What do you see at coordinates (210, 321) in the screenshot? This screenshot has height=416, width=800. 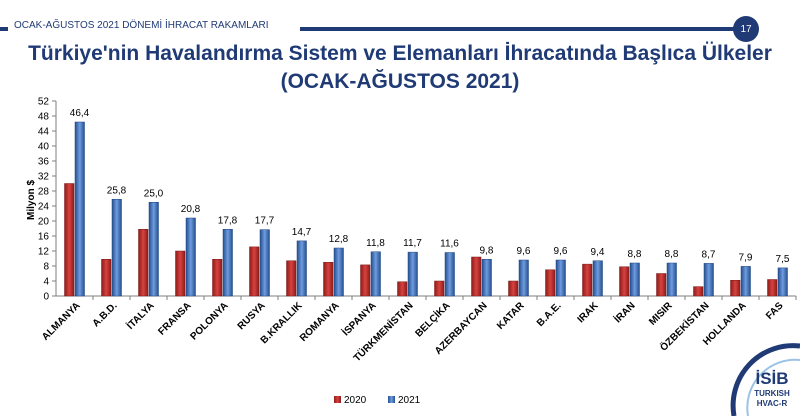 I see `category-label: POLONYA` at bounding box center [210, 321].